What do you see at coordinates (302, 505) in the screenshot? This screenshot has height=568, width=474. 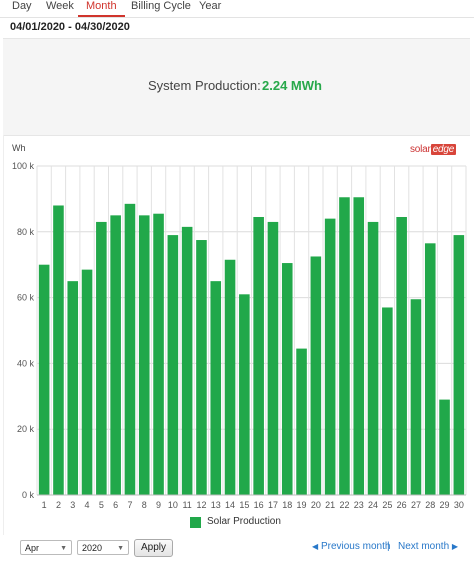 I see `x-tick-label: 19` at bounding box center [302, 505].